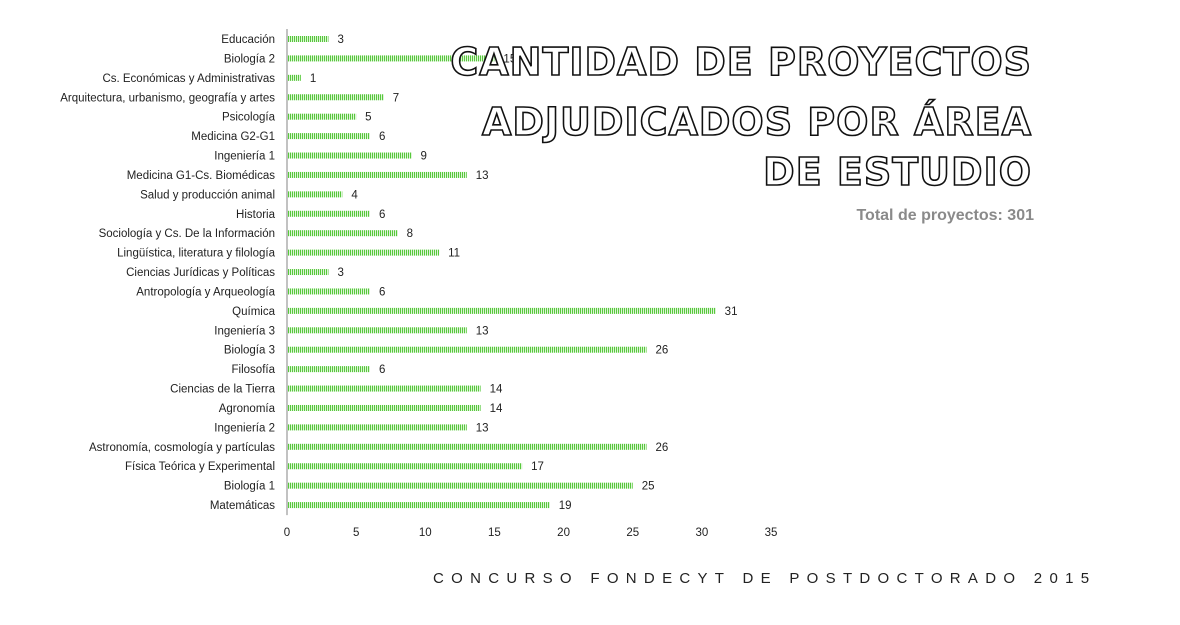 This screenshot has width=1180, height=625. I want to click on data-label: 25, so click(648, 487).